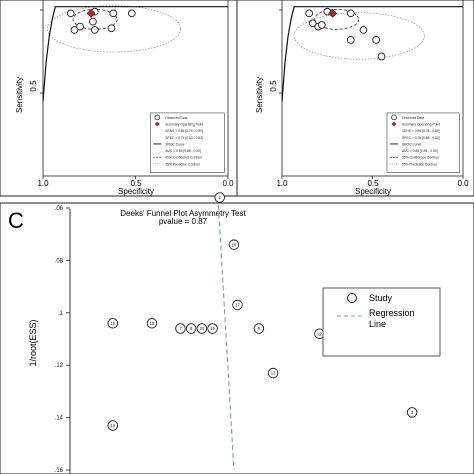  I want to click on panel-b-data-layer, so click(371, 89).